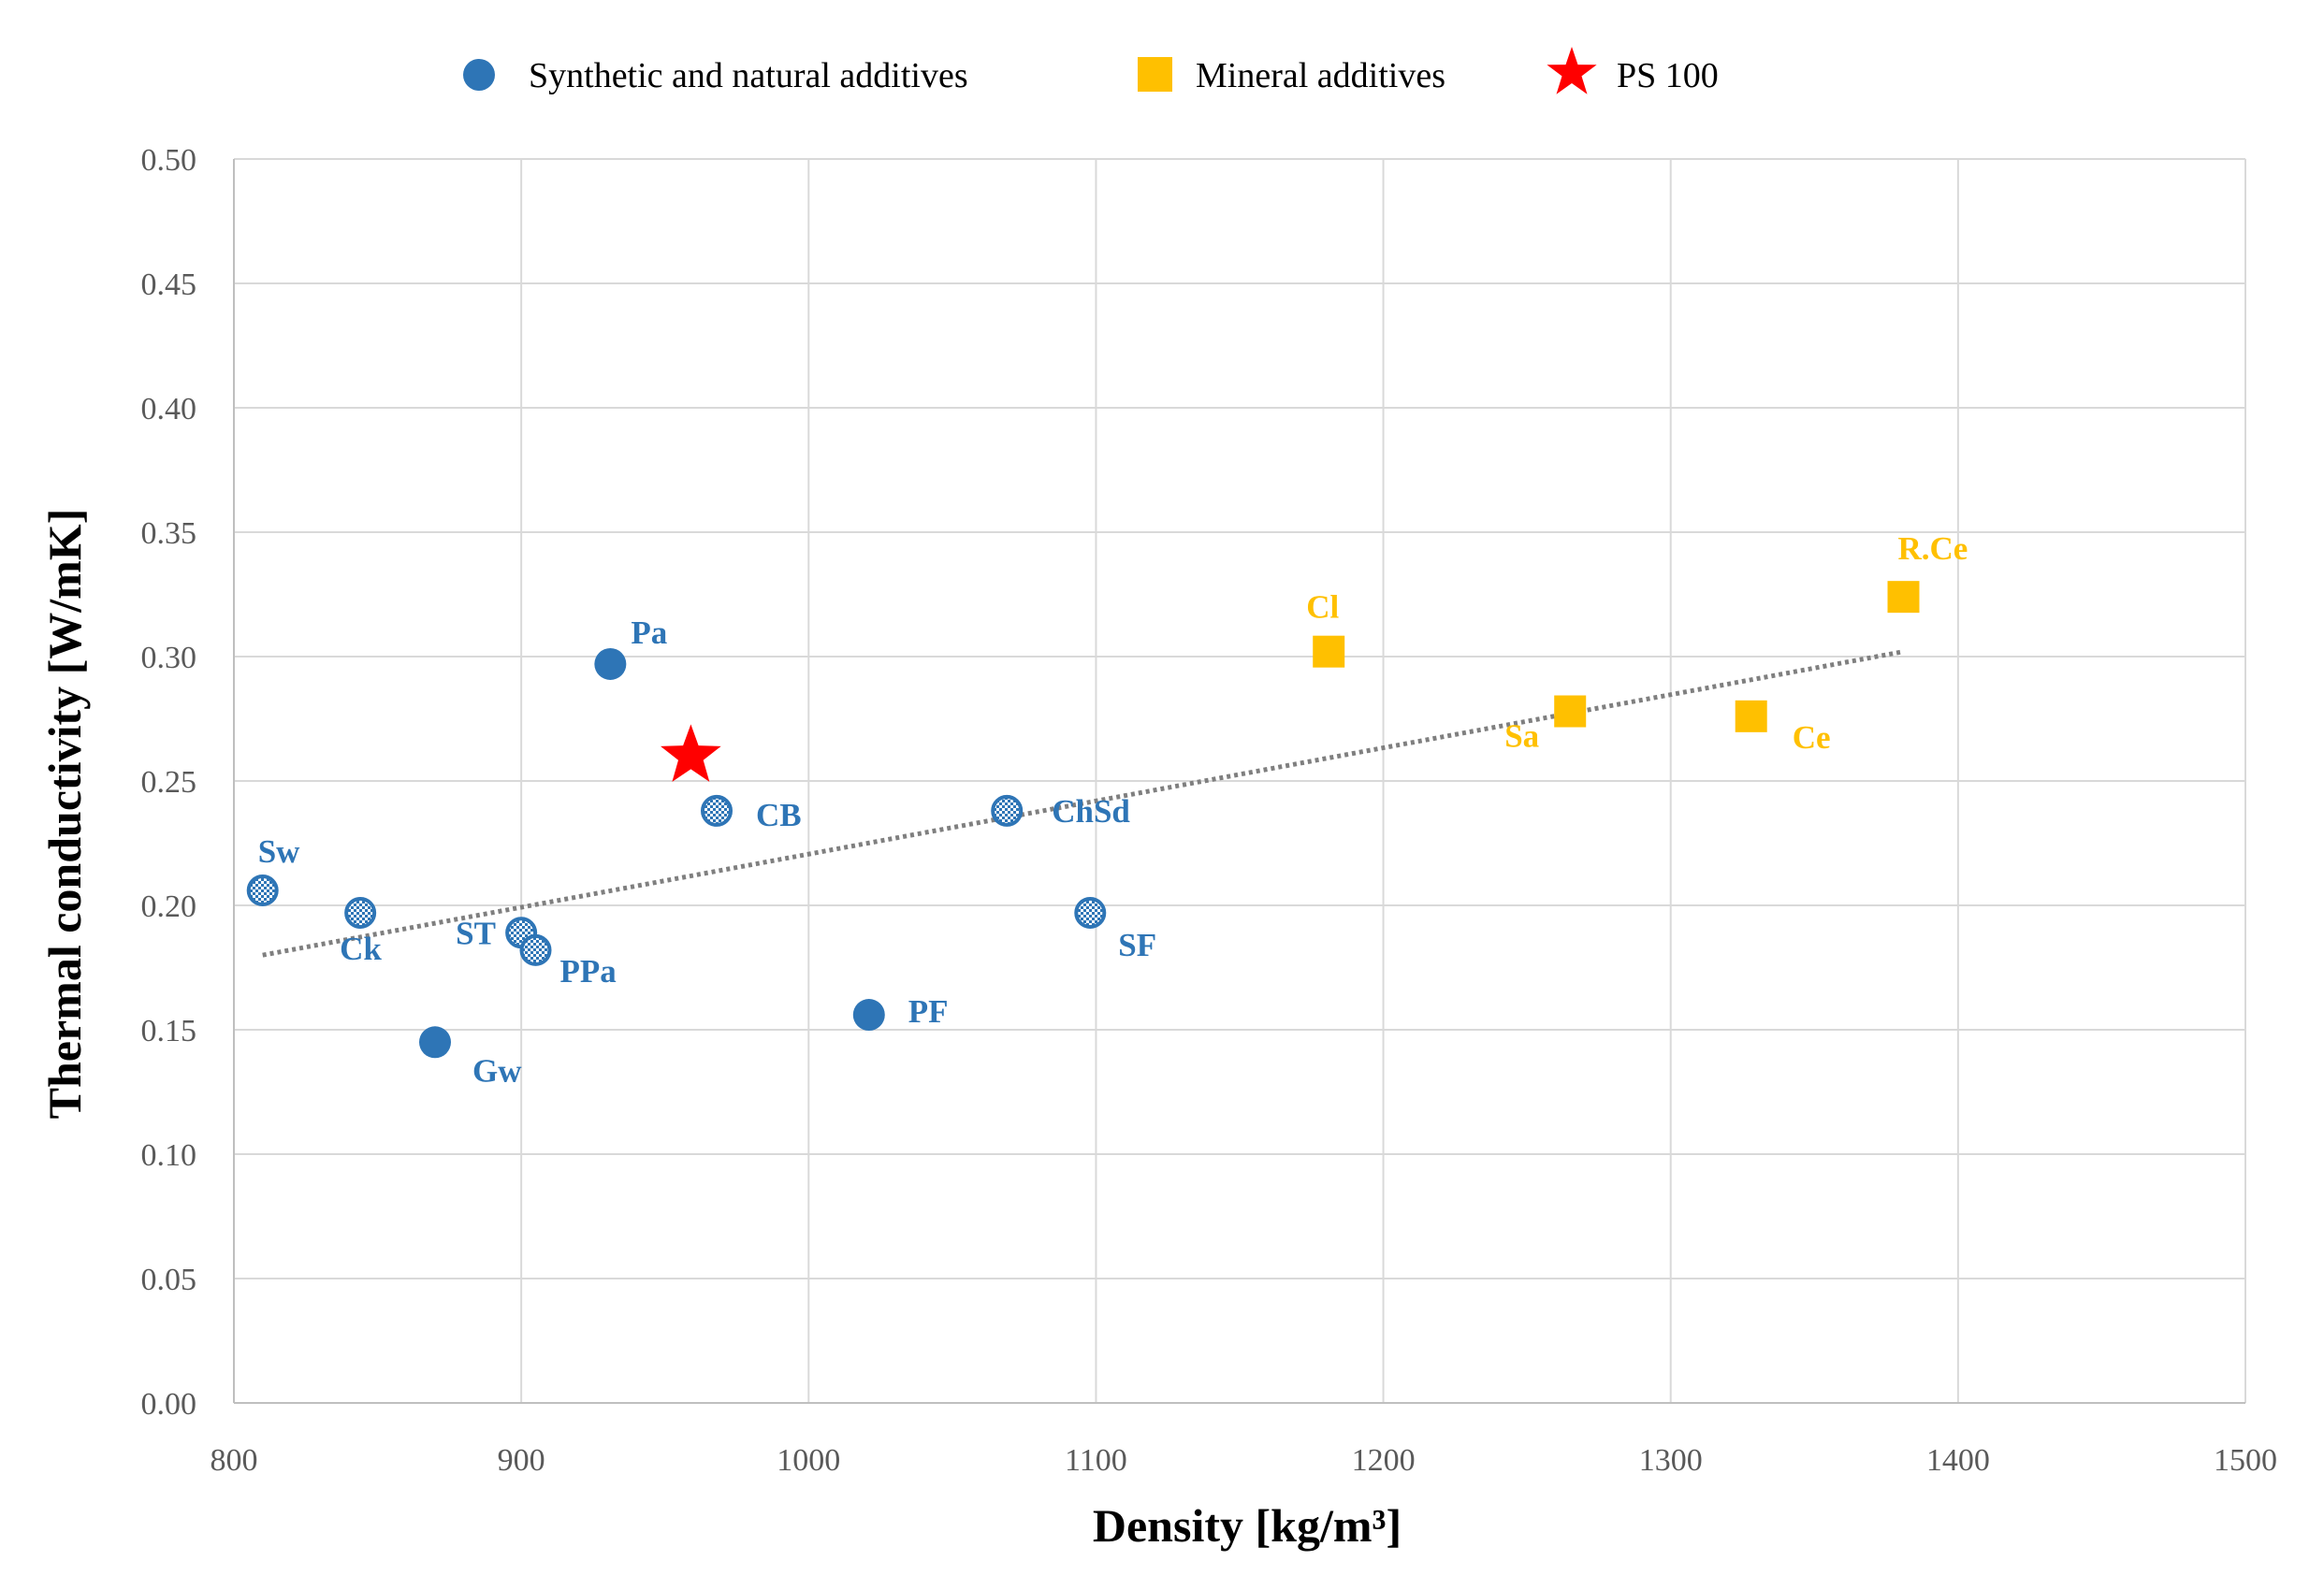  I want to click on x-tick-label: 1200, so click(1384, 1460).